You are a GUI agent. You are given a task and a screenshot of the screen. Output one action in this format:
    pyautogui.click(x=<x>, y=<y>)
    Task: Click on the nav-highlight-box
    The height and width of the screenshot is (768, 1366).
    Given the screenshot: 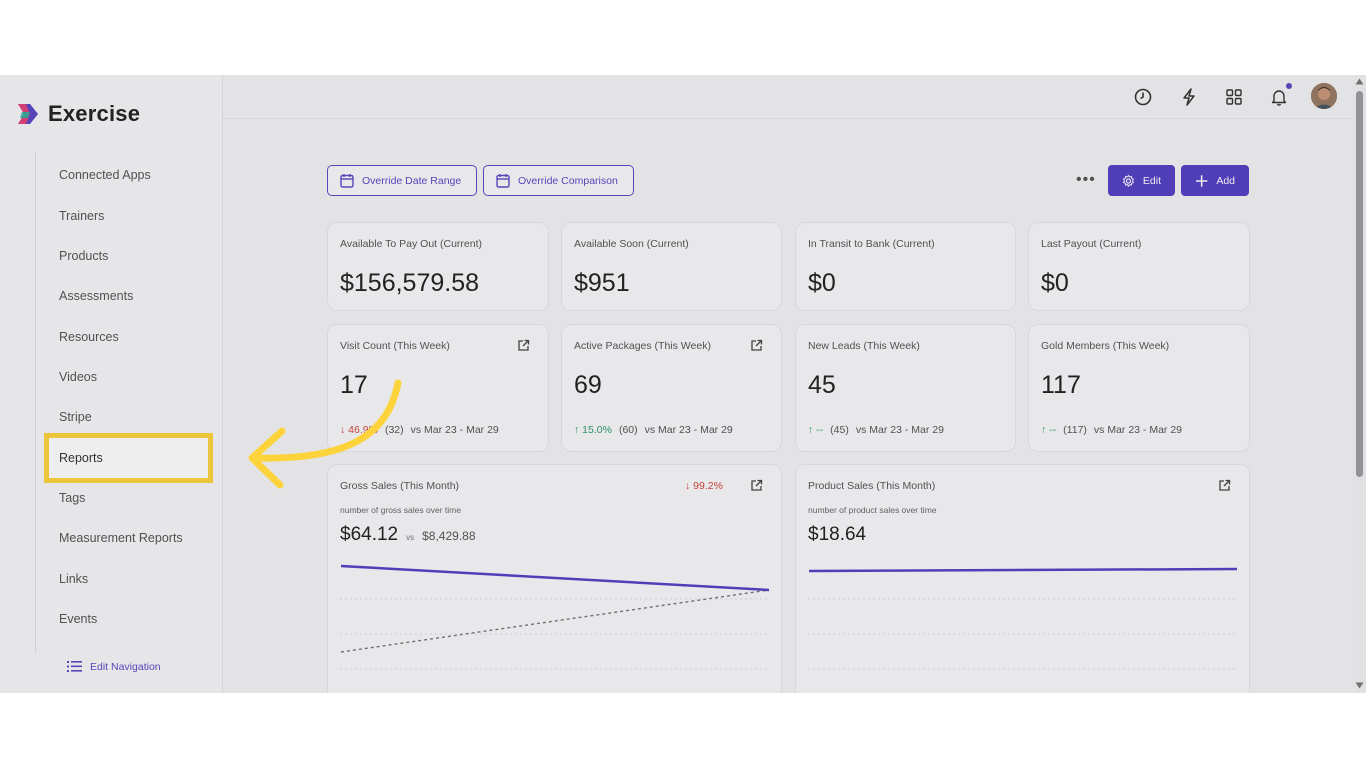 What is the action you would take?
    pyautogui.click(x=128, y=458)
    